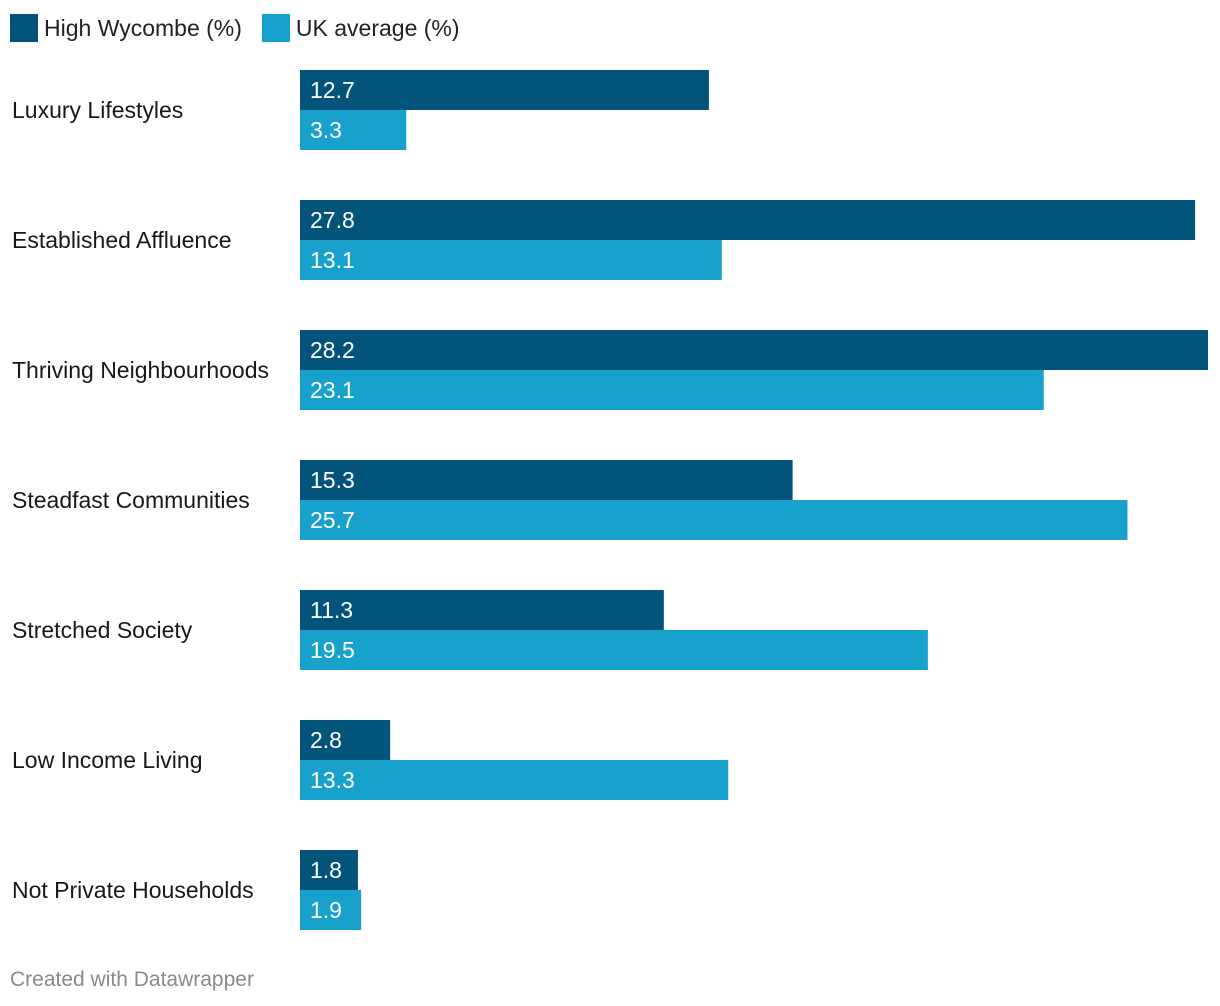 Image resolution: width=1220 pixels, height=1006 pixels. I want to click on bar-high-wycombe-established-affluence, so click(748, 220).